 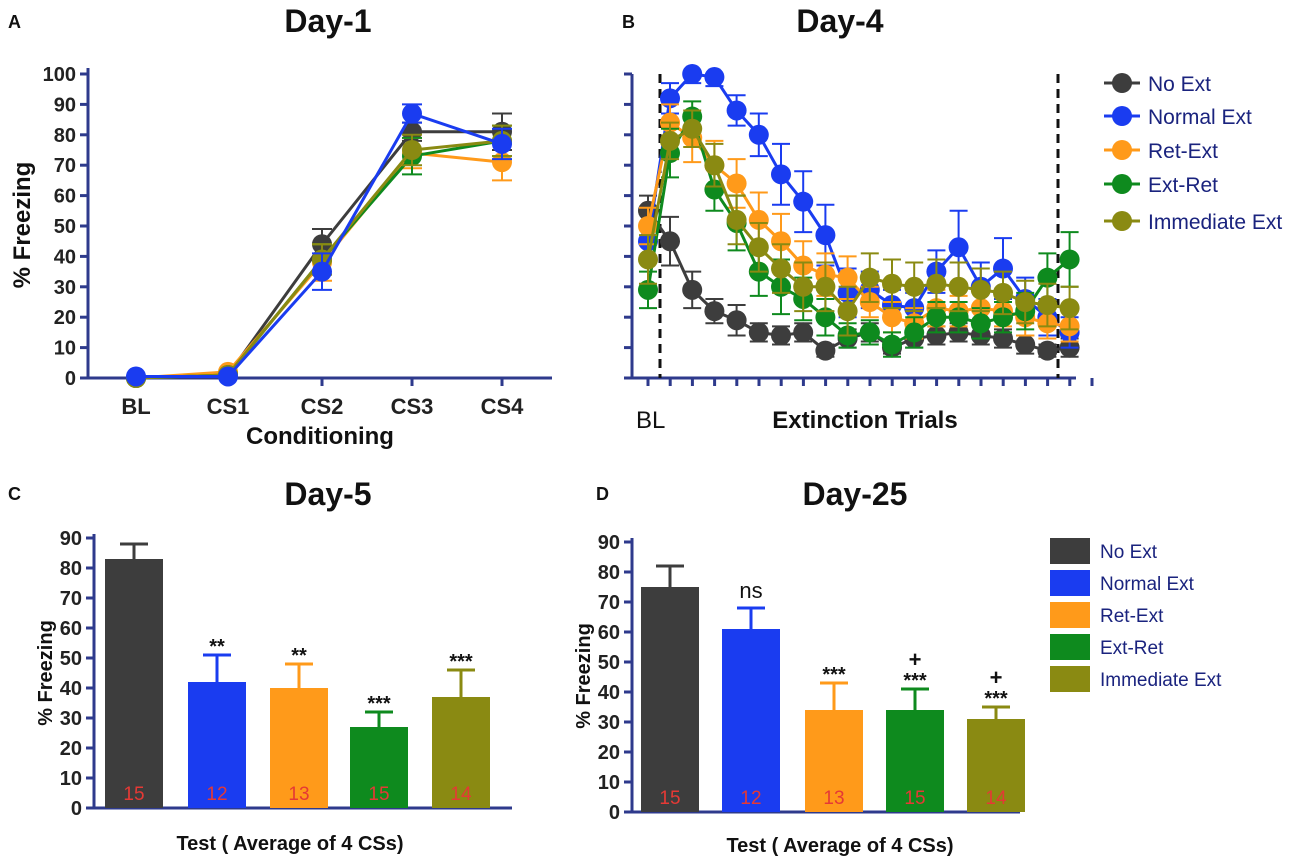 I want to click on panel-c-n-label-ext-ret: 15, so click(x=378, y=794).